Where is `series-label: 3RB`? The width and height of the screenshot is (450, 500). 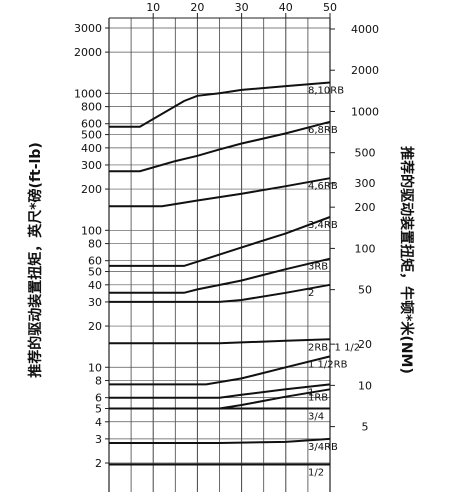
series-label: 3RB is located at coordinates (318, 267).